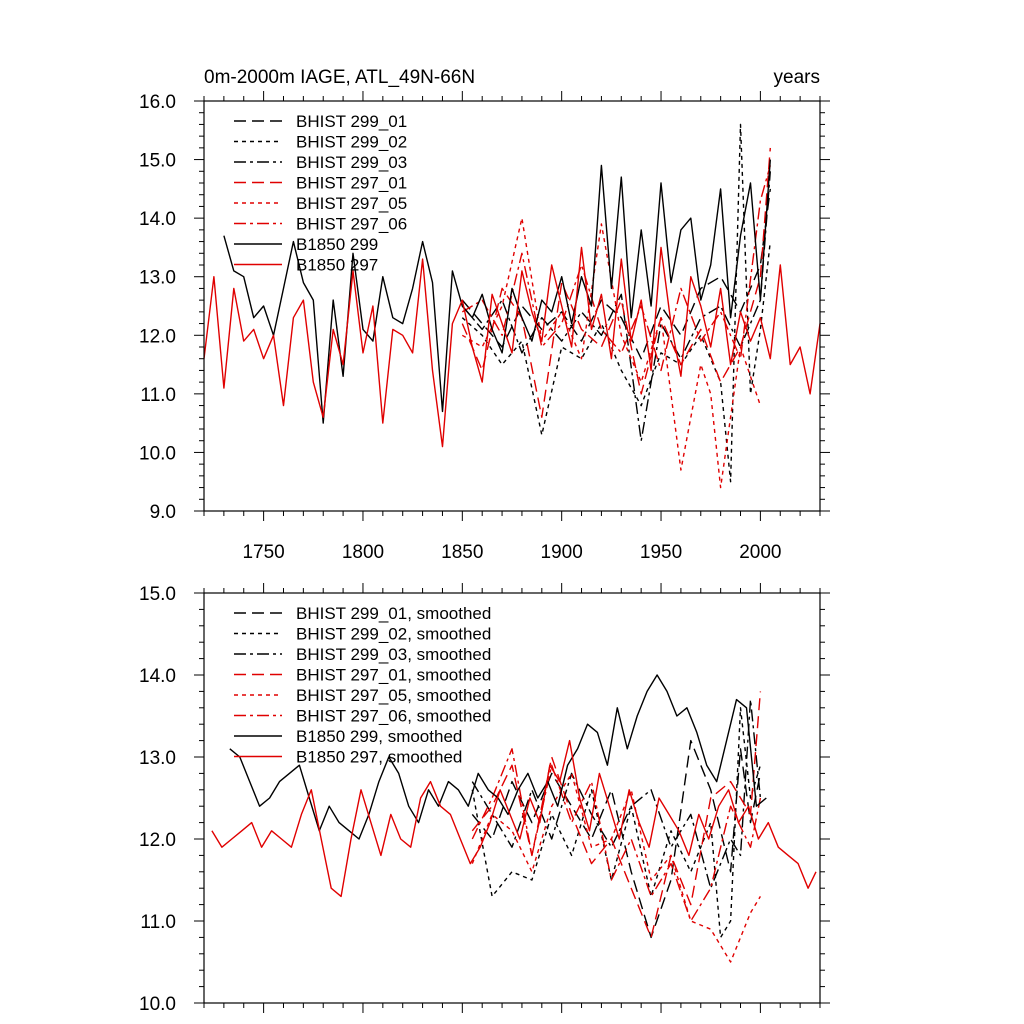 This screenshot has height=1024, width=1024. What do you see at coordinates (351, 183) in the screenshot?
I see `legend-label-4: BHIST 297_01` at bounding box center [351, 183].